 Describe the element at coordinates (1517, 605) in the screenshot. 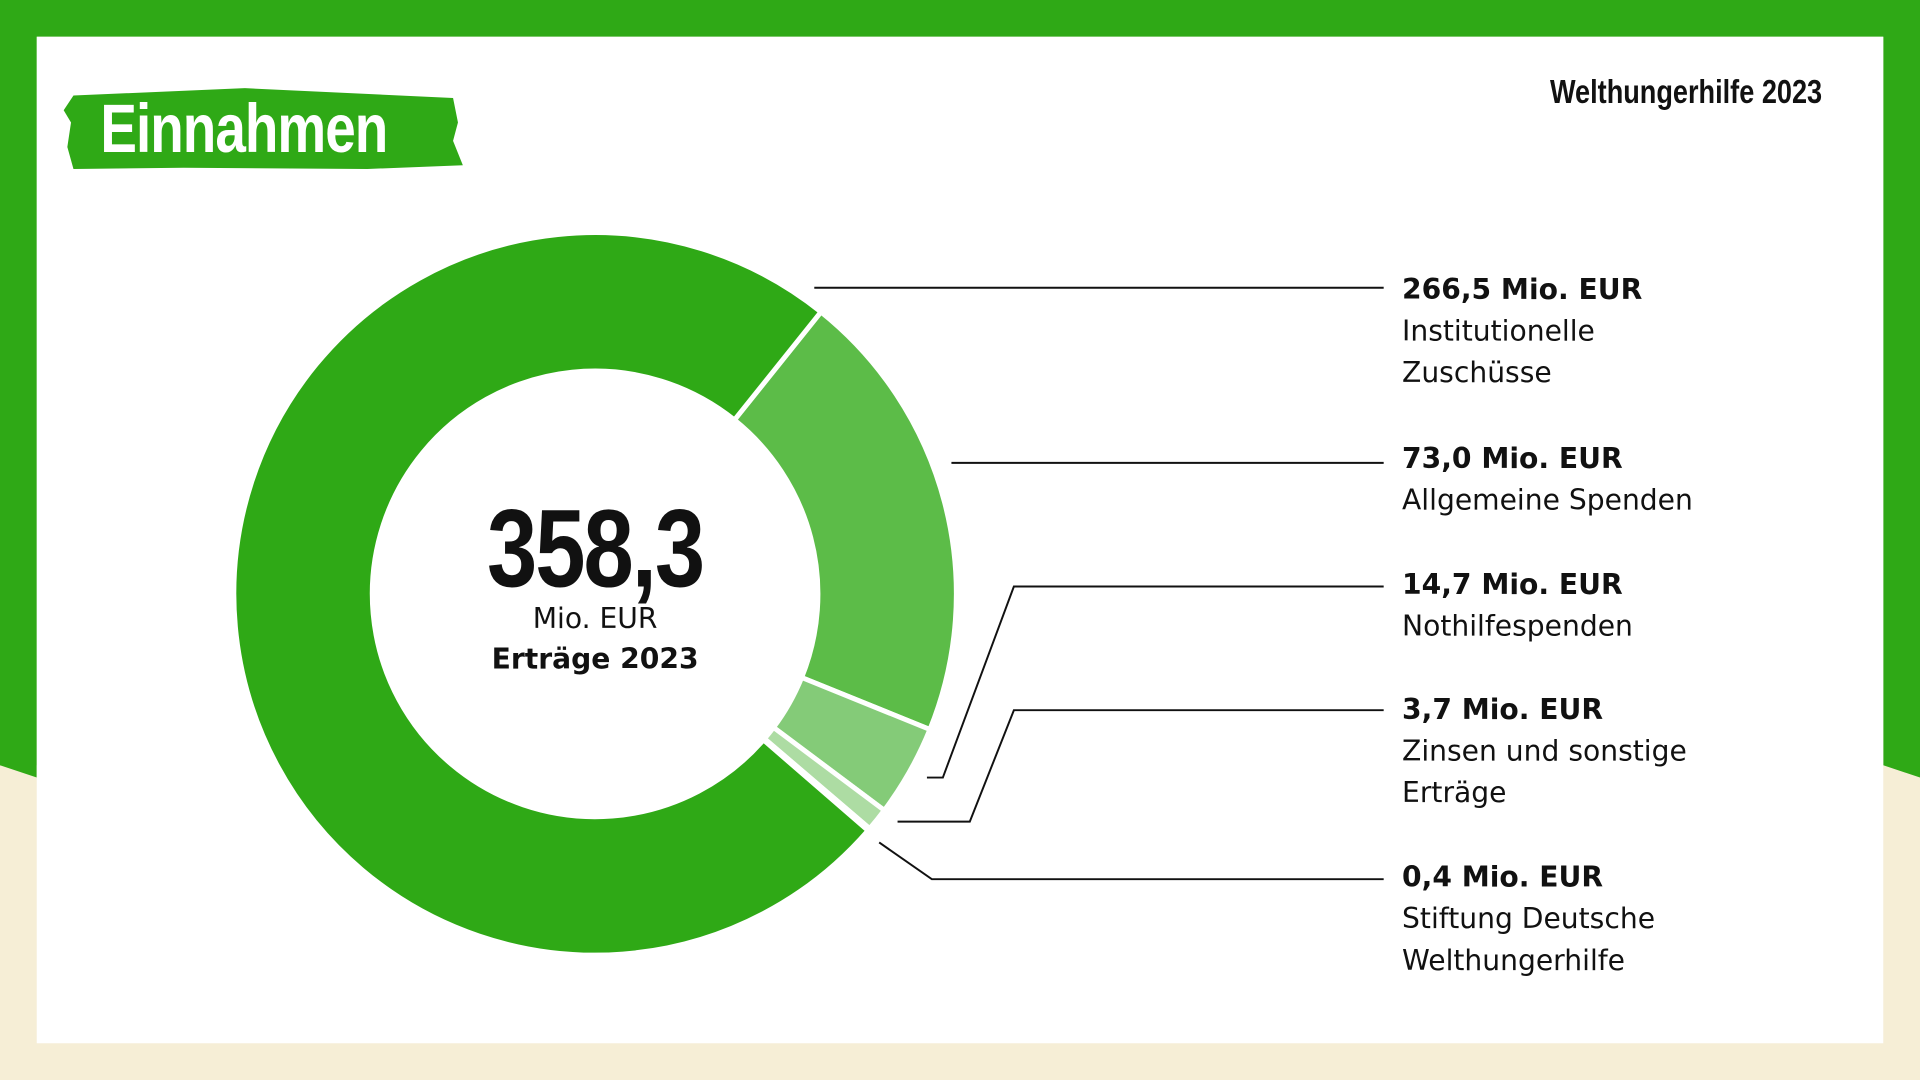

I see `legend-item: 14,7 Mio. EUR Nothilfespenden` at that location.